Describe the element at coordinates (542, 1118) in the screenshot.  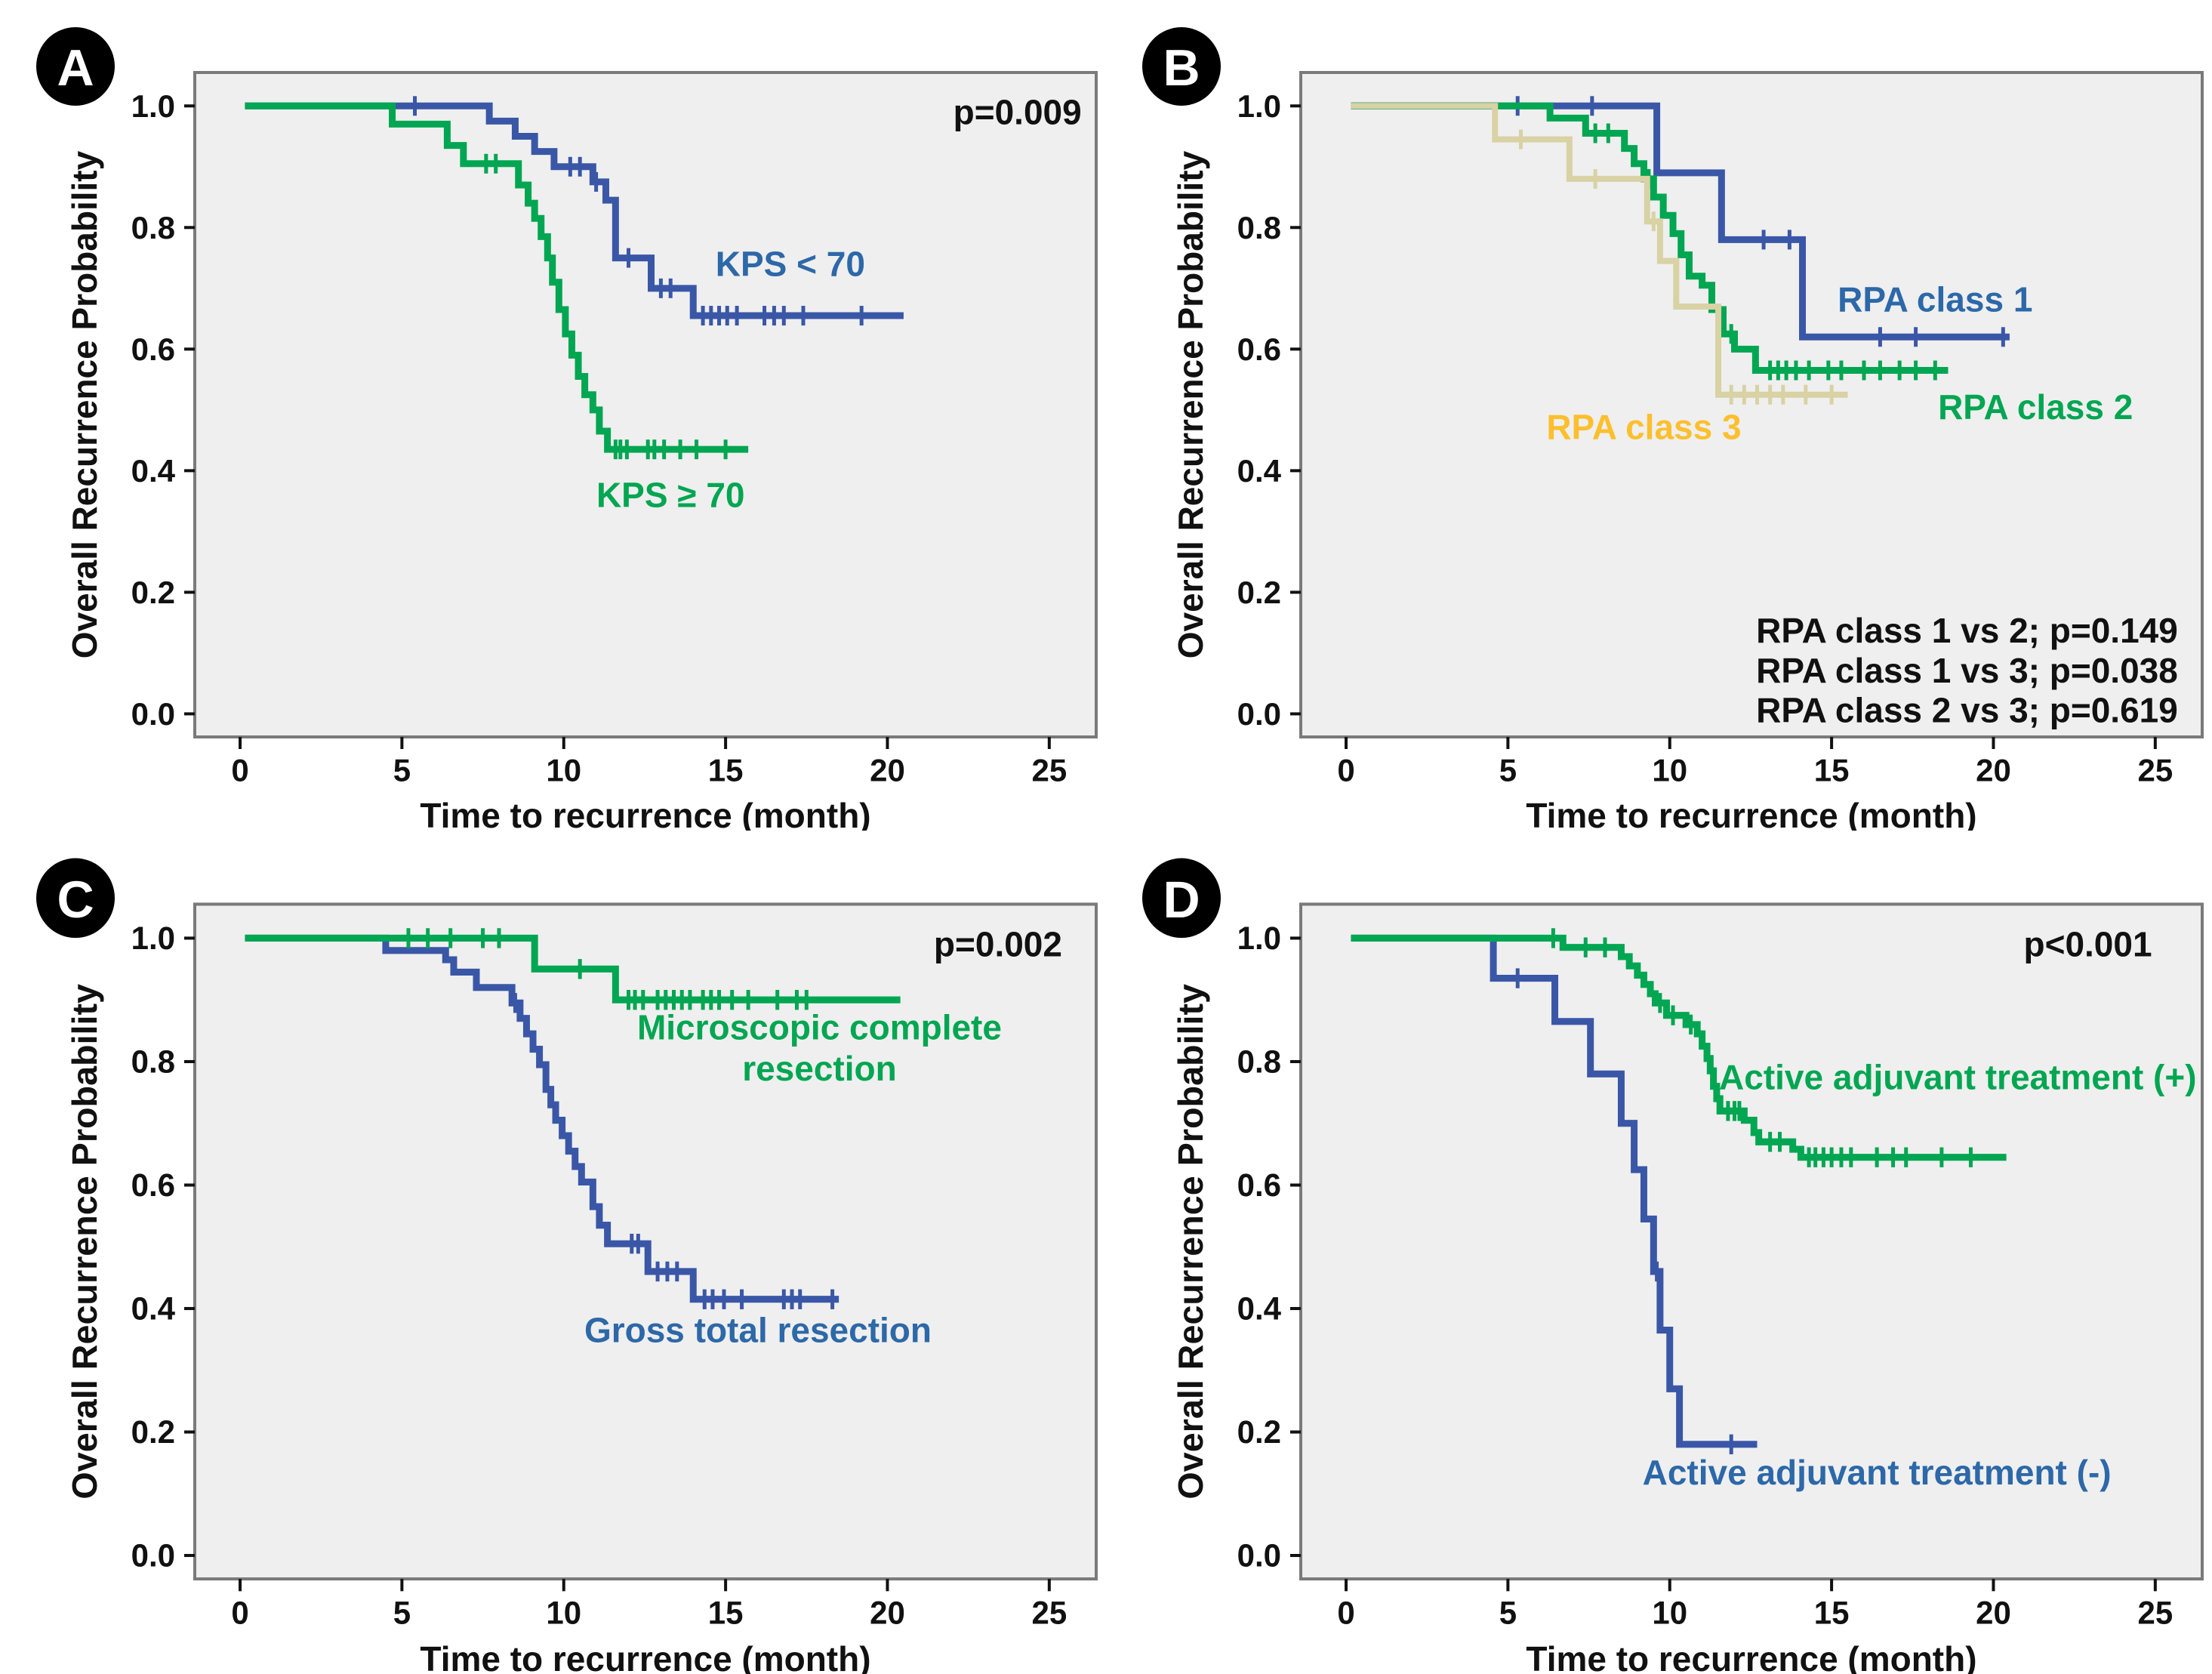
I see `km-curve-gross-total-resection` at that location.